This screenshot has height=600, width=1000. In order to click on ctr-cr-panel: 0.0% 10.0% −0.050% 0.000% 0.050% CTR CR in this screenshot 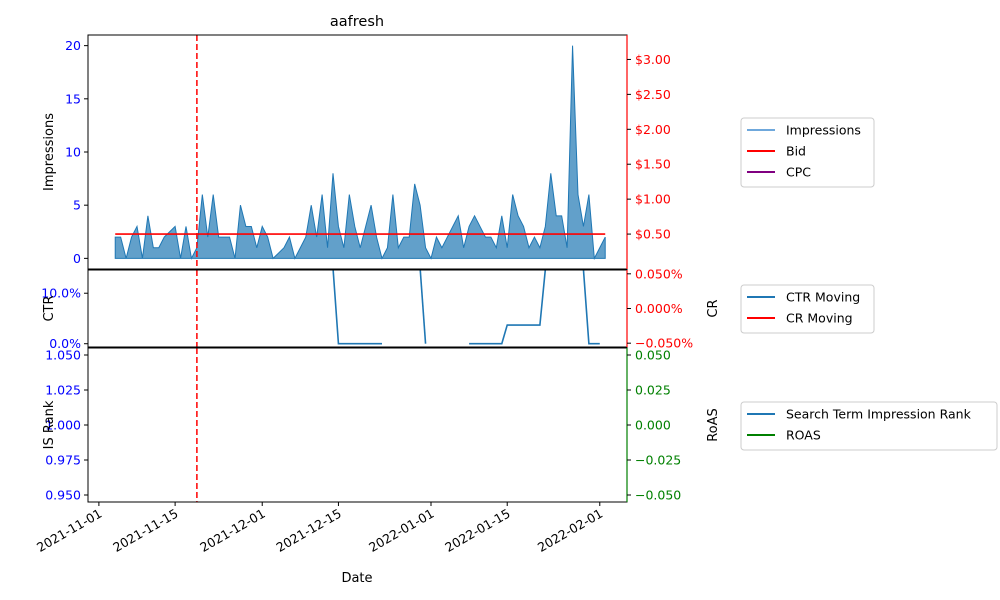, I will do `click(381, 308)`.